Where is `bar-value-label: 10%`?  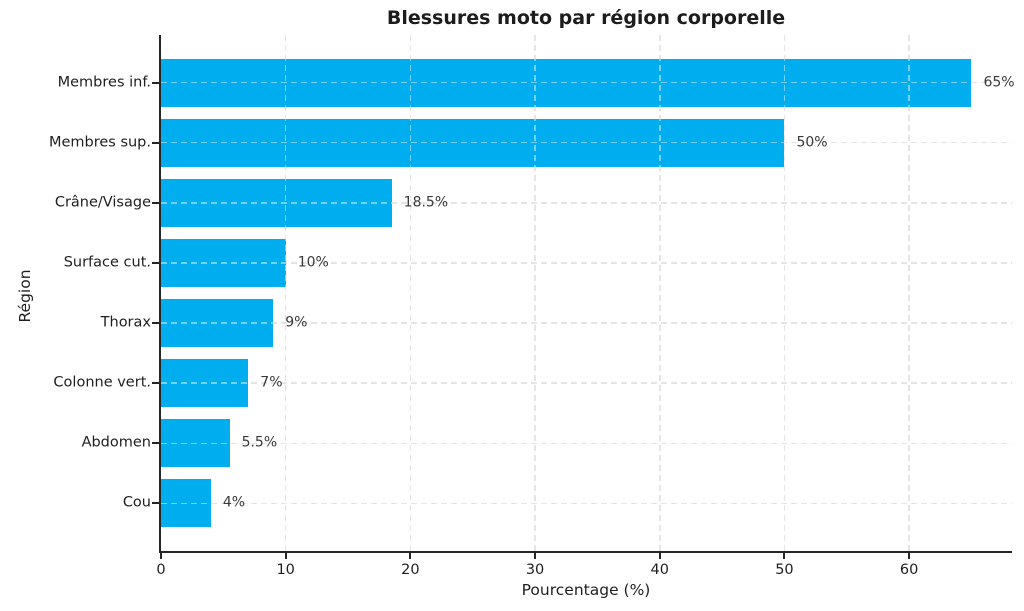 bar-value-label: 10% is located at coordinates (313, 262).